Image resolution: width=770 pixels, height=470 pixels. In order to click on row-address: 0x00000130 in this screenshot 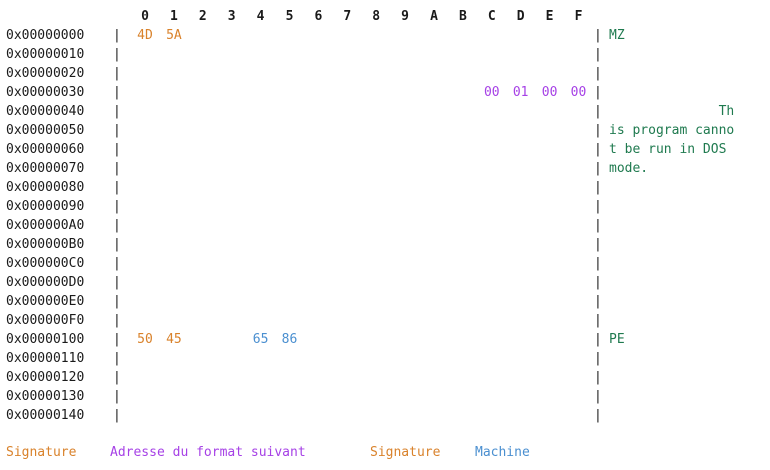, I will do `click(45, 396)`.